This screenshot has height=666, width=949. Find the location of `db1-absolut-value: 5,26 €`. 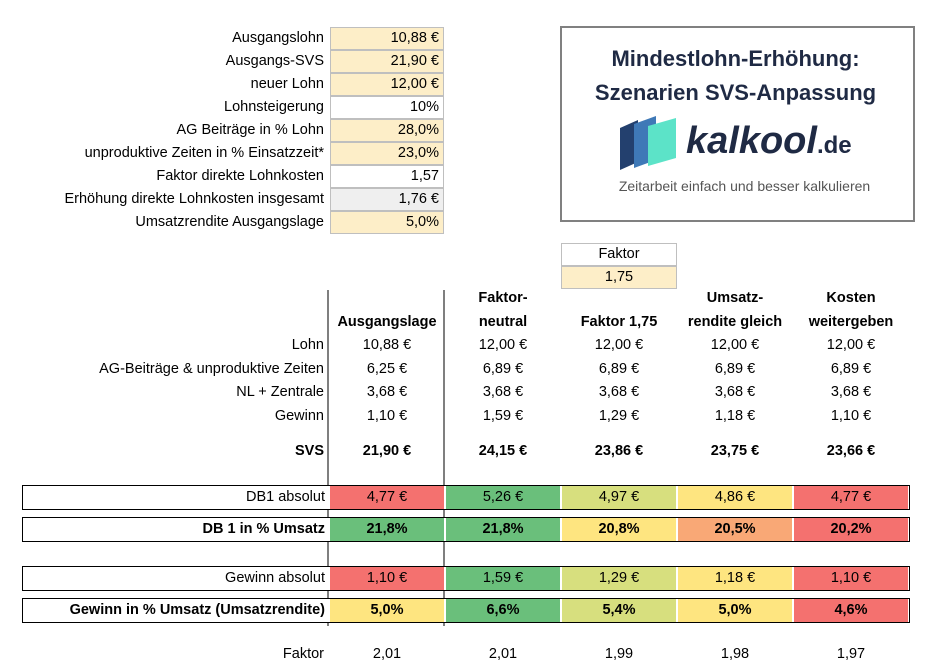

db1-absolut-value: 5,26 € is located at coordinates (503, 497).